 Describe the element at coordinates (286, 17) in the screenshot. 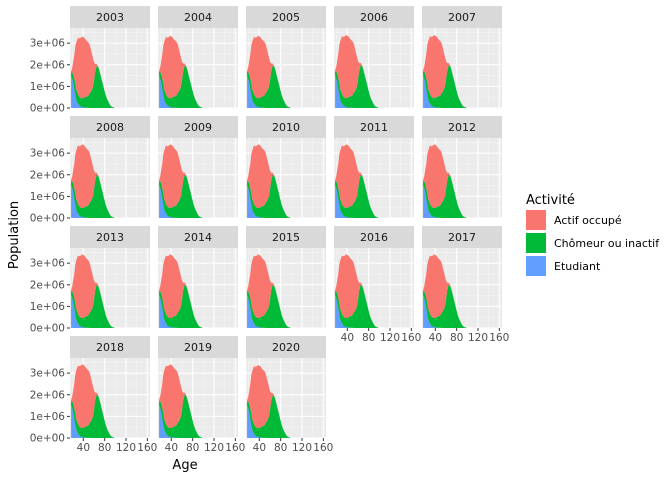

I see `facet-strip-label: 2005` at that location.